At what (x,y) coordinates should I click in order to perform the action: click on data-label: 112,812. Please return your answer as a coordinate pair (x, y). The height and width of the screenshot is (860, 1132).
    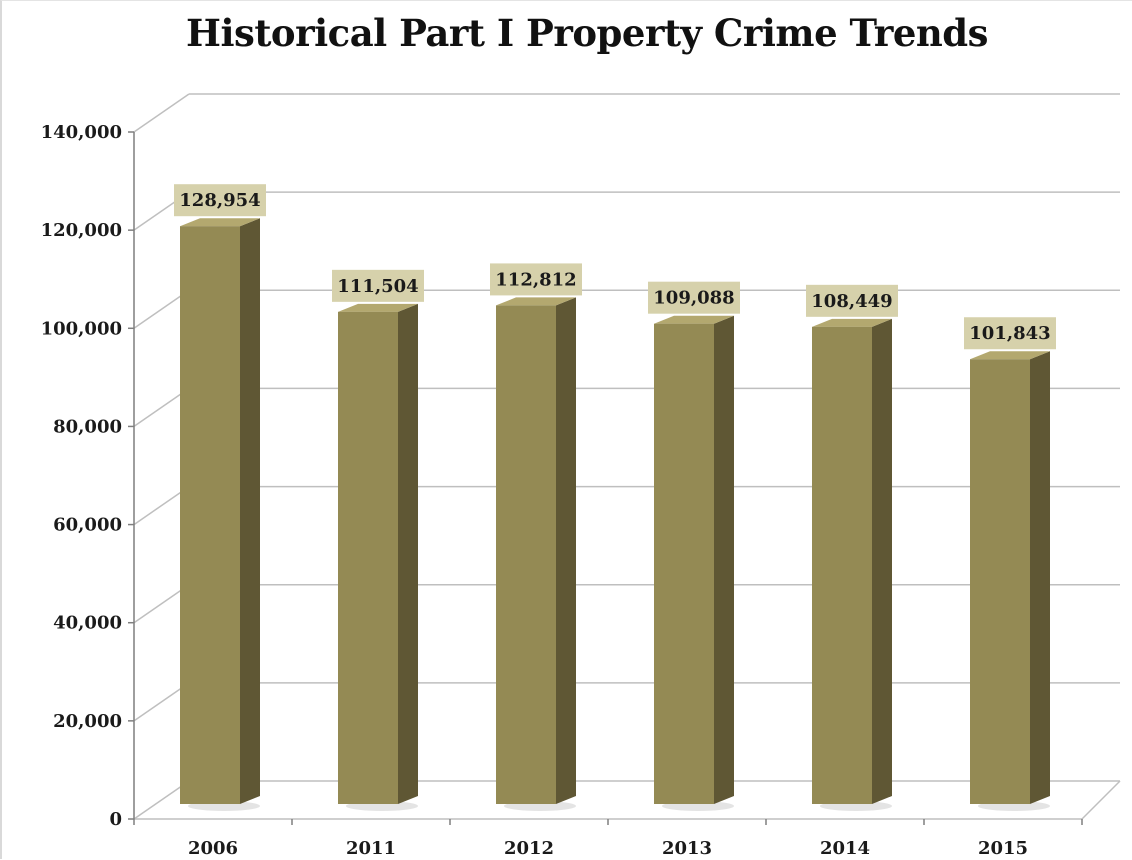
    Looking at the image, I should click on (535, 279).